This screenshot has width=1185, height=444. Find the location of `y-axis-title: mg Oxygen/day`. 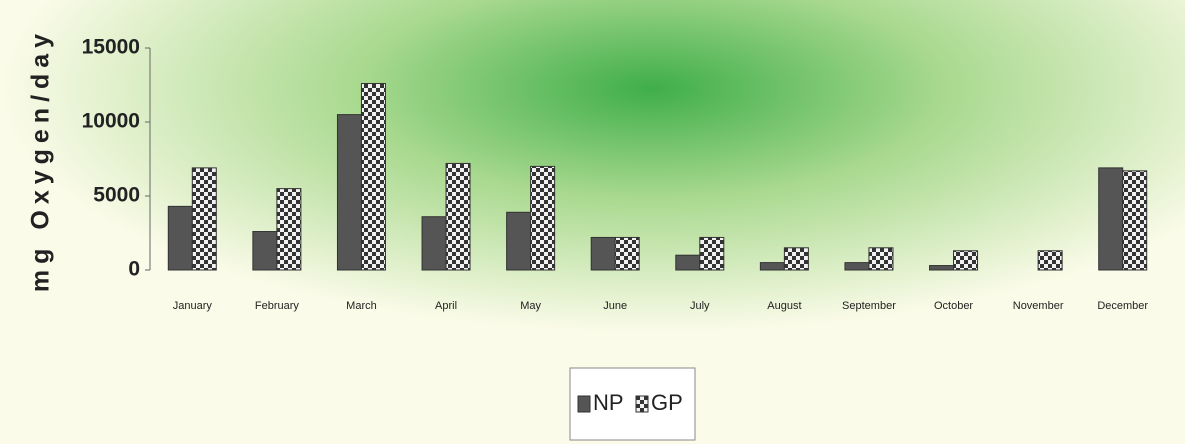

y-axis-title: mg Oxygen/day is located at coordinates (41, 160).